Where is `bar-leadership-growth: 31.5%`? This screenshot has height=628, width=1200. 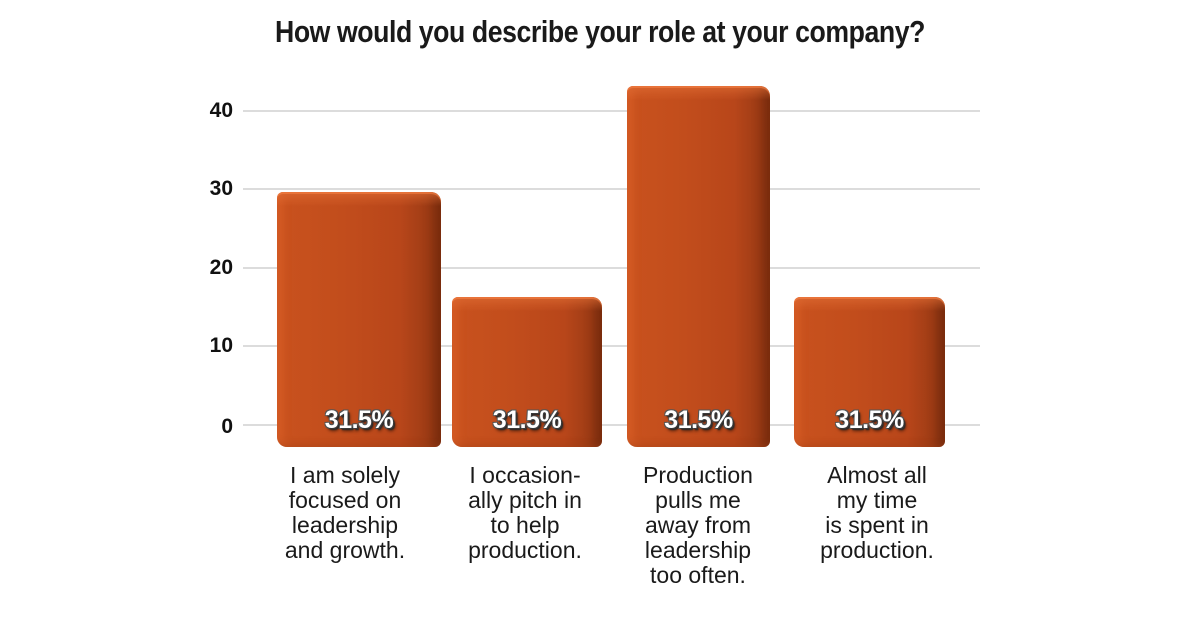 bar-leadership-growth: 31.5% is located at coordinates (359, 319).